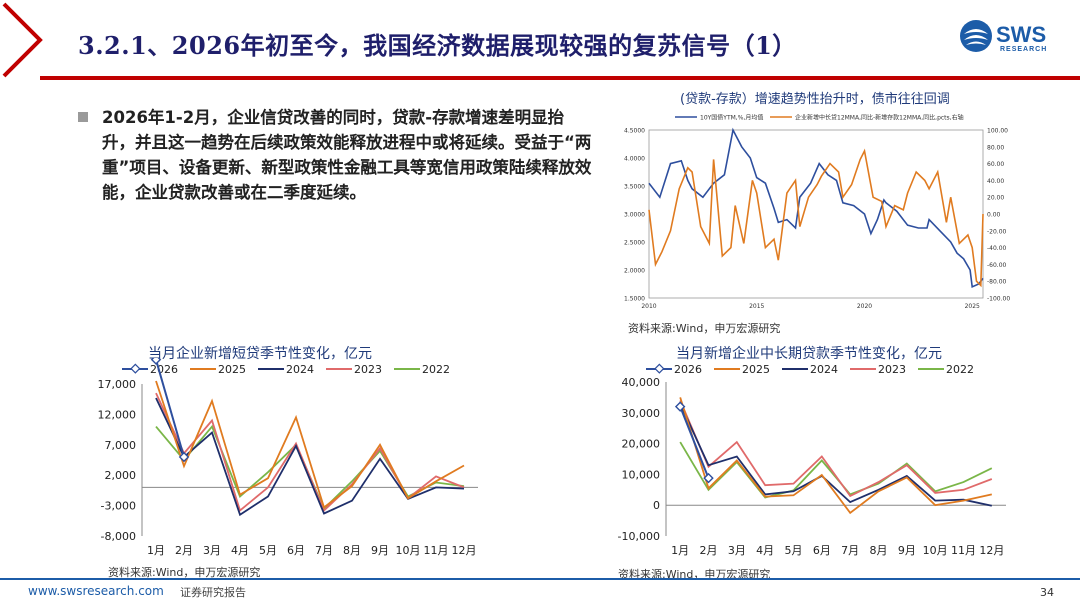 Image resolution: width=1080 pixels, height=608 pixels. Describe the element at coordinates (995, 181) in the screenshot. I see `y-right-tick-label: 40.00` at that location.